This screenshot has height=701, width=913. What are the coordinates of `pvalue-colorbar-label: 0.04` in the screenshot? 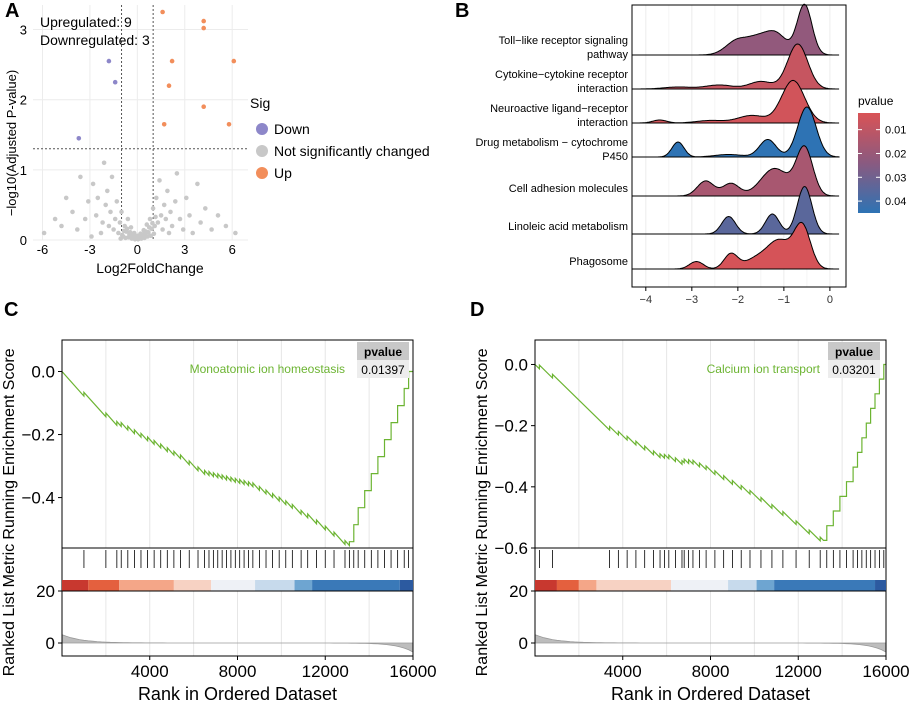 It's located at (895, 202).